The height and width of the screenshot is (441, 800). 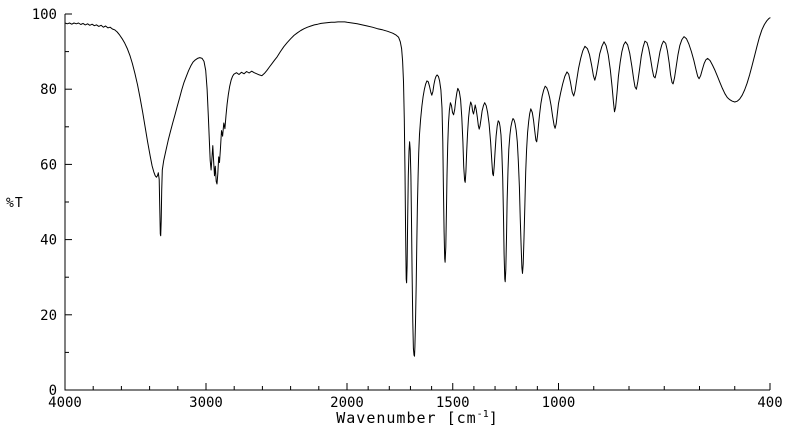 I want to click on x-tick-label: 4000, so click(x=65, y=403).